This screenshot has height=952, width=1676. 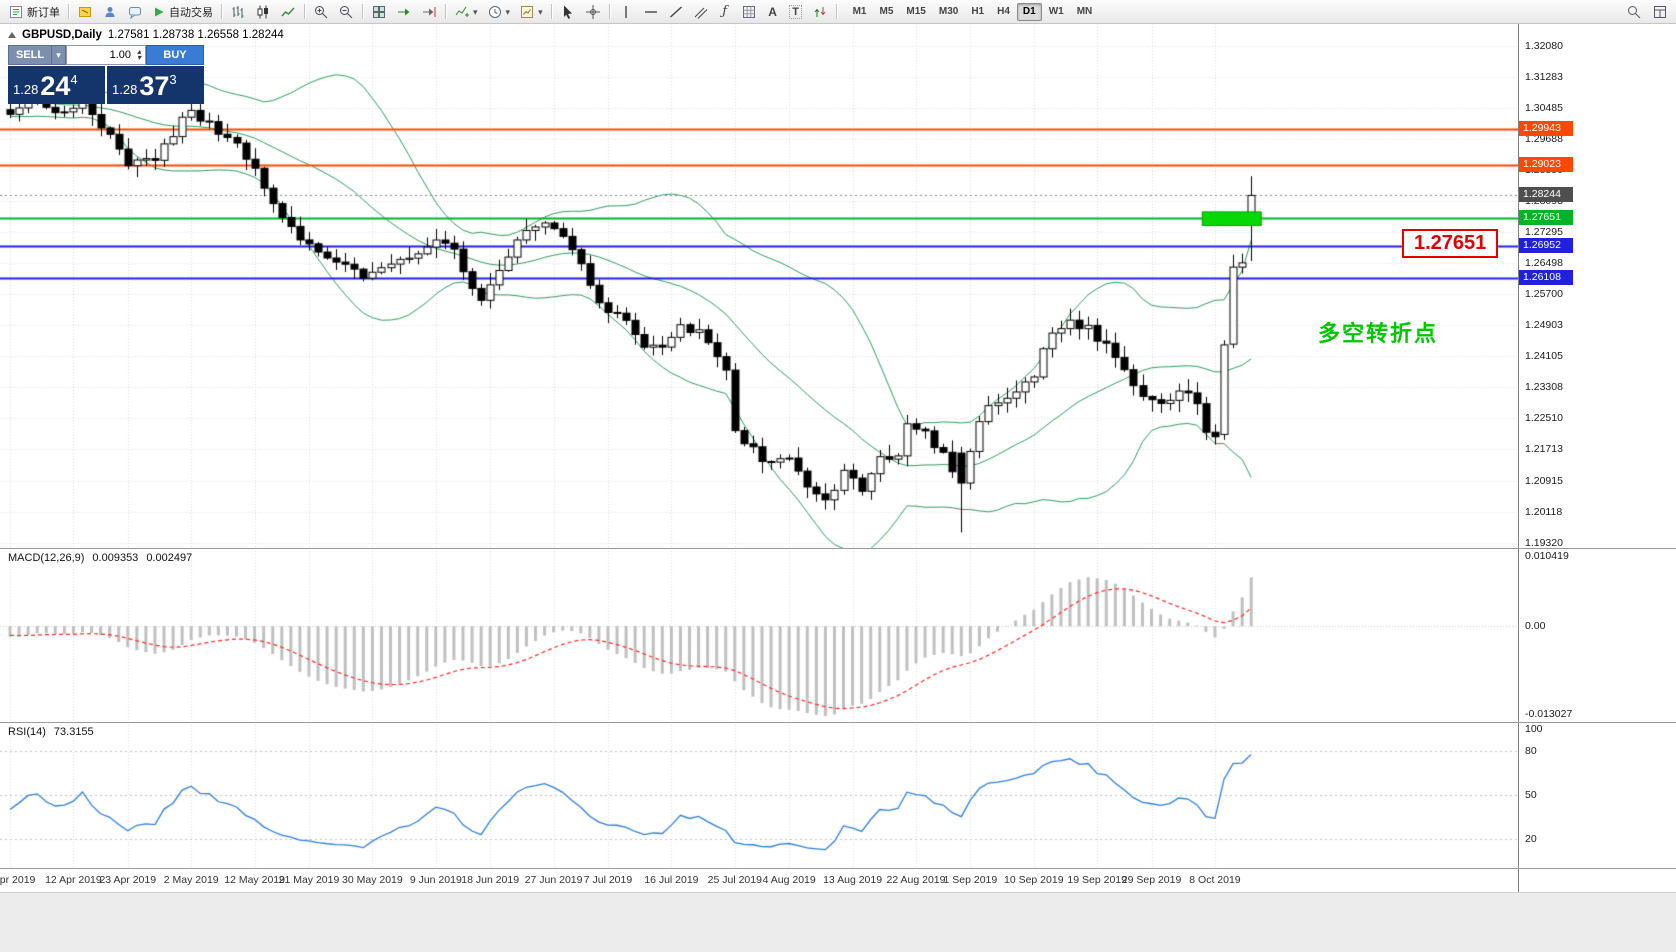 What do you see at coordinates (106, 74) in the screenshot?
I see `one-click-trading-panel: SELL 1.00 BUY 1.28 24 4 1.` at bounding box center [106, 74].